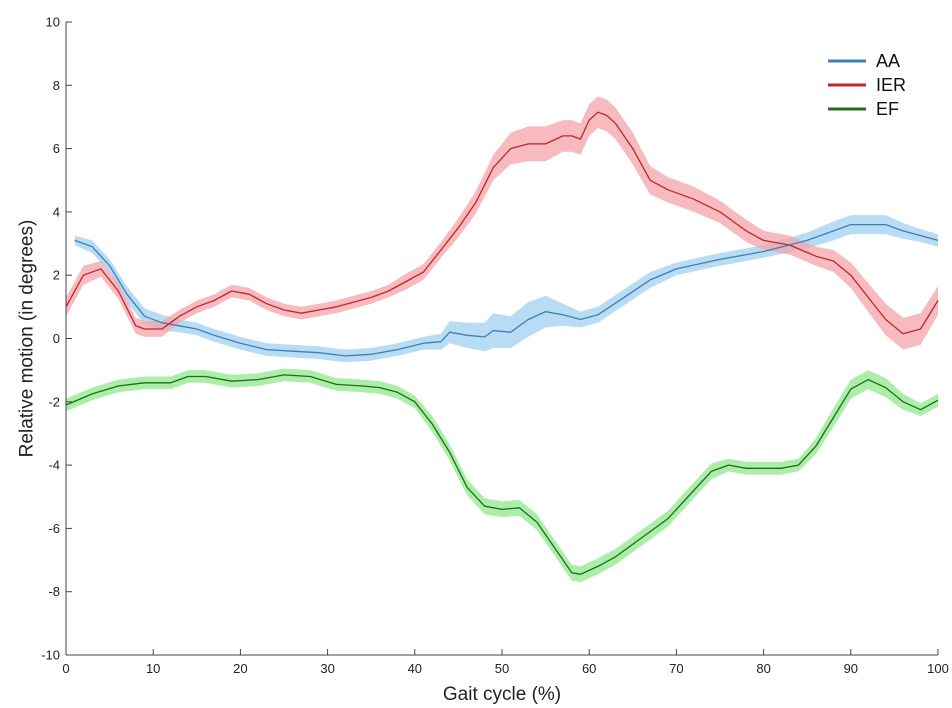 Image resolution: width=952 pixels, height=708 pixels. What do you see at coordinates (50, 655) in the screenshot?
I see `y-tick-label: -10` at bounding box center [50, 655].